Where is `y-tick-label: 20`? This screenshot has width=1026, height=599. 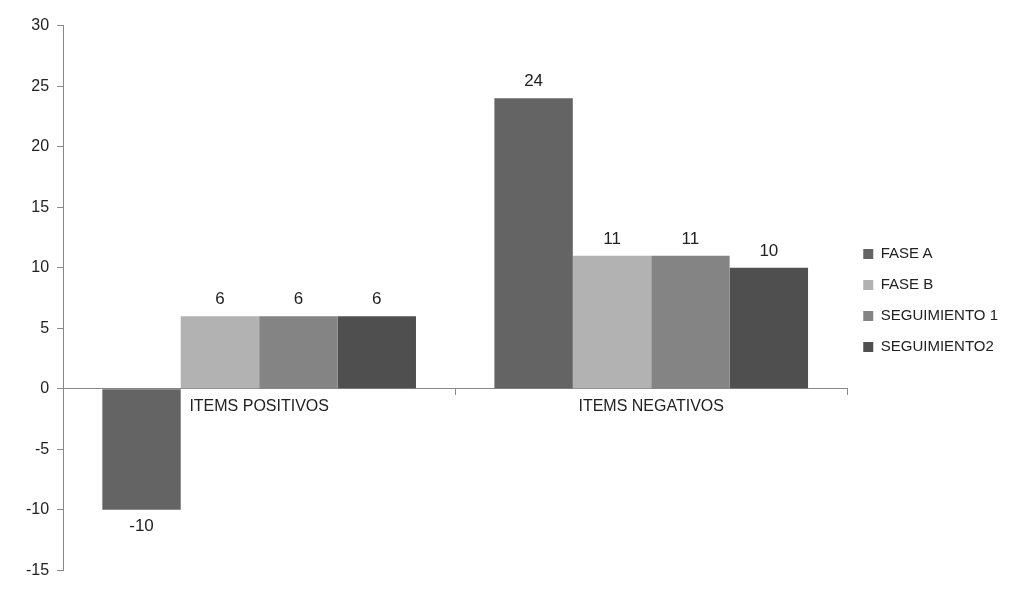 y-tick-label: 20 is located at coordinates (40, 146).